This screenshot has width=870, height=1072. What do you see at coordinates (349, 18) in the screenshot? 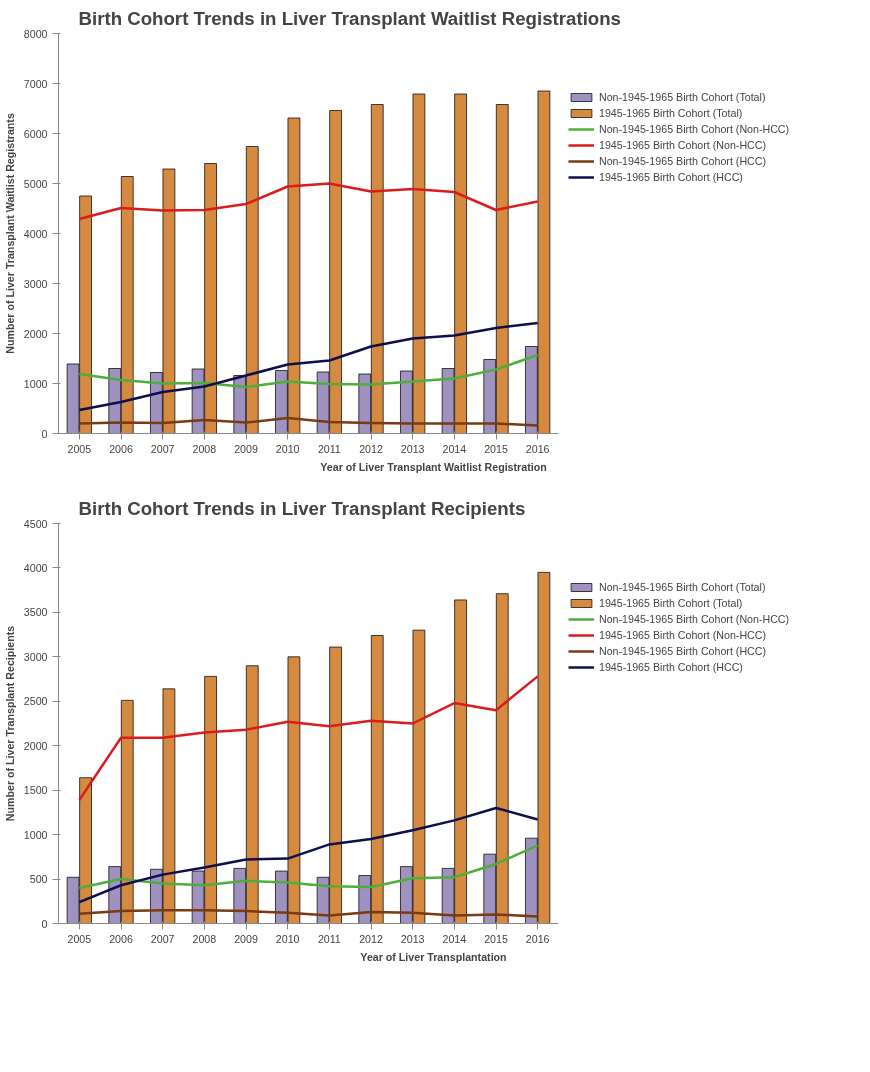
I see `chart-title: Birth Cohort Trends in Liver Transplant Waitlist Registrations` at bounding box center [349, 18].